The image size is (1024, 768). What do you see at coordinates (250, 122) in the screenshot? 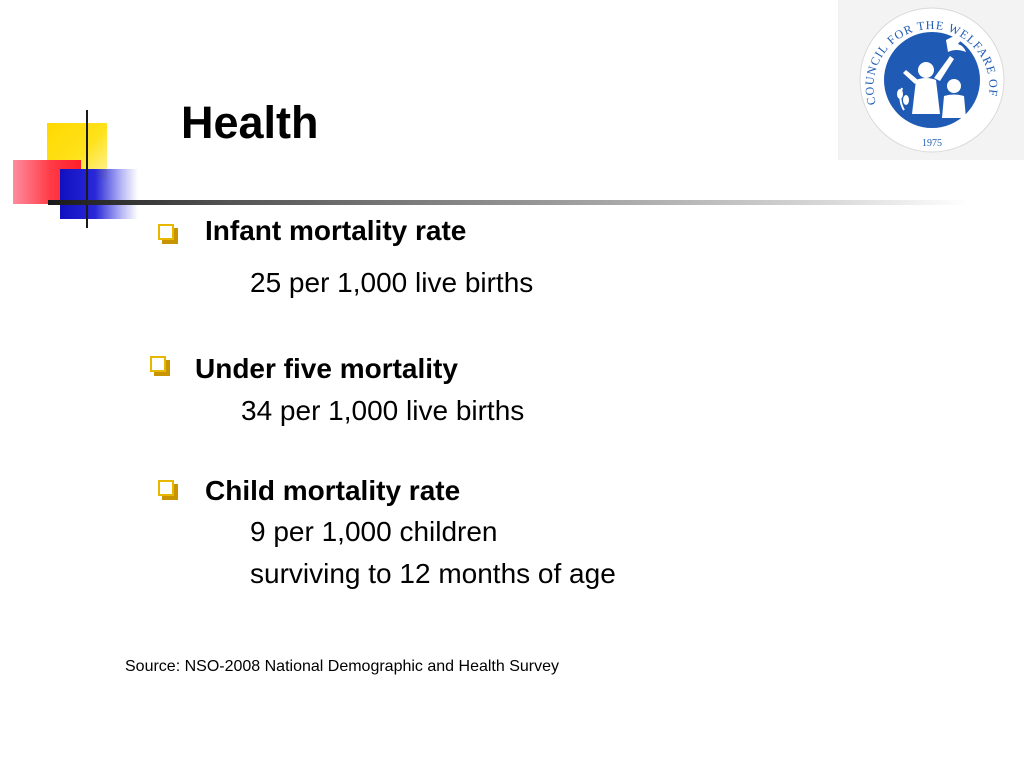
I see `slide-title: Health` at bounding box center [250, 122].